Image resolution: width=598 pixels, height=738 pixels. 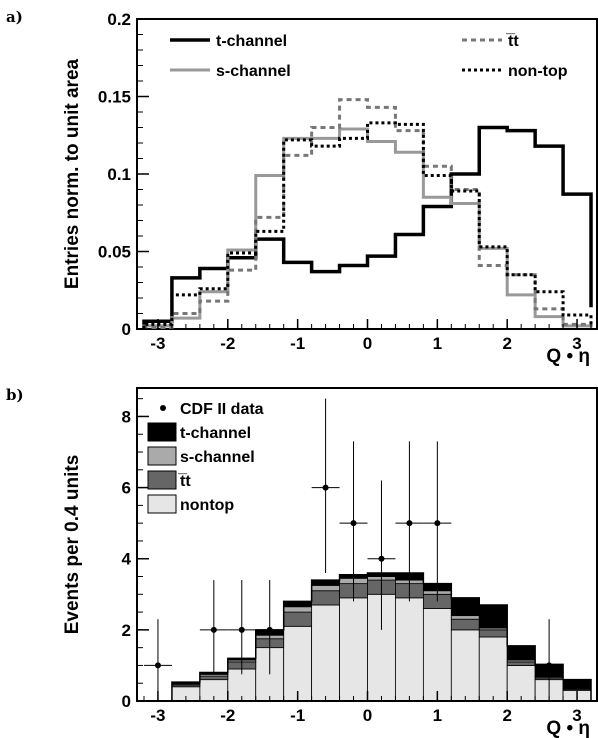 What do you see at coordinates (114, 252) in the screenshot?
I see `y-tick-label: 0.05` at bounding box center [114, 252].